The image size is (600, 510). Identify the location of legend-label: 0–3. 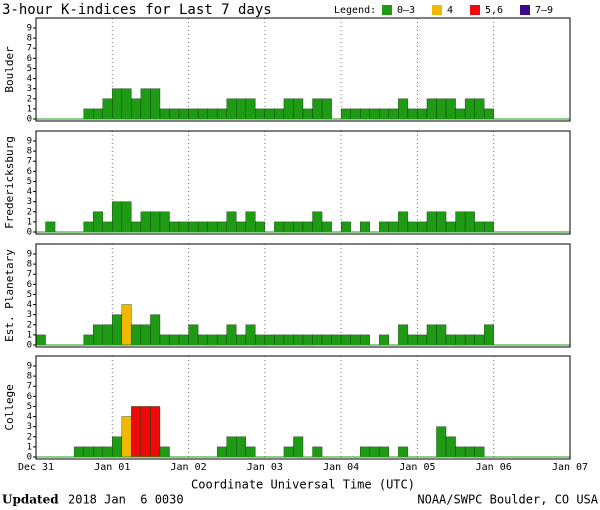
(406, 10).